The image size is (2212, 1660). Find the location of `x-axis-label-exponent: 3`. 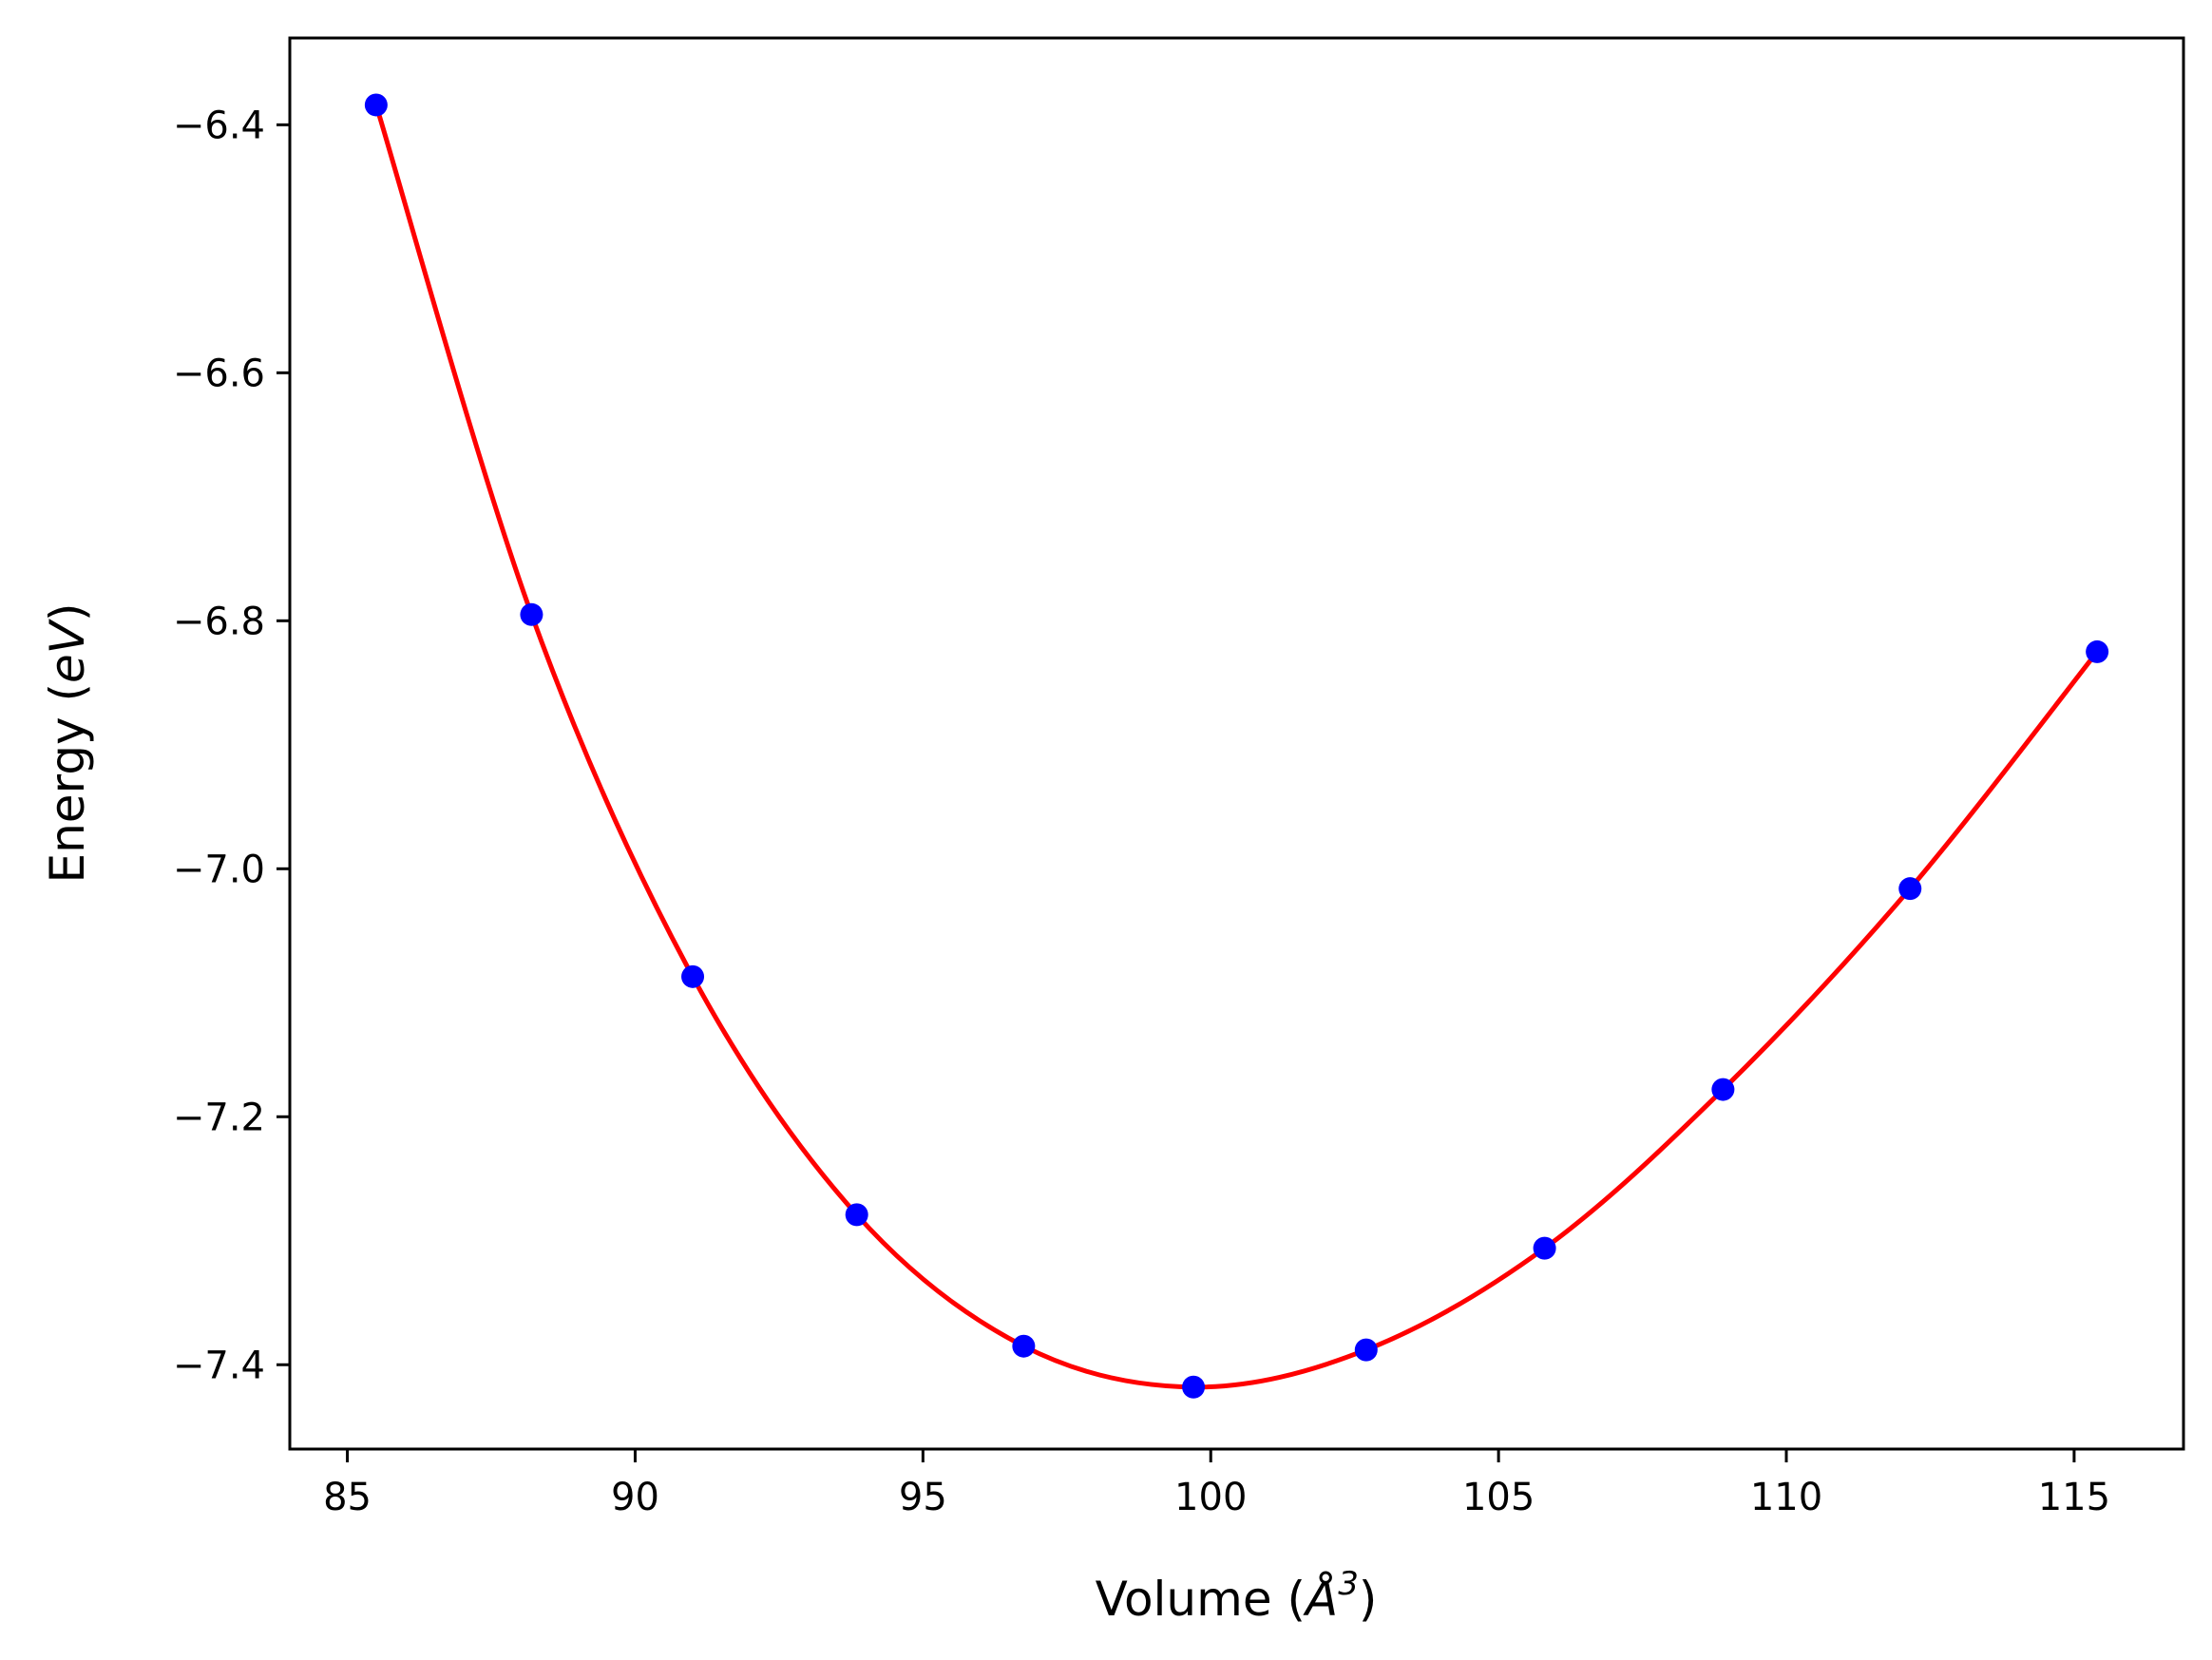

x-axis-label-exponent: 3 is located at coordinates (1348, 1584).